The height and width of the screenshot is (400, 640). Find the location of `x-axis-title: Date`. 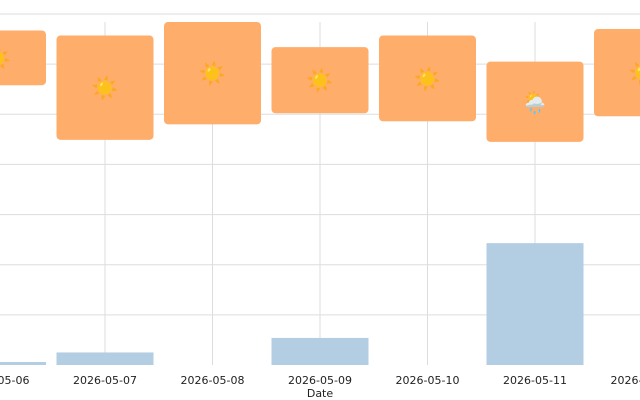

x-axis-title: Date is located at coordinates (320, 393).